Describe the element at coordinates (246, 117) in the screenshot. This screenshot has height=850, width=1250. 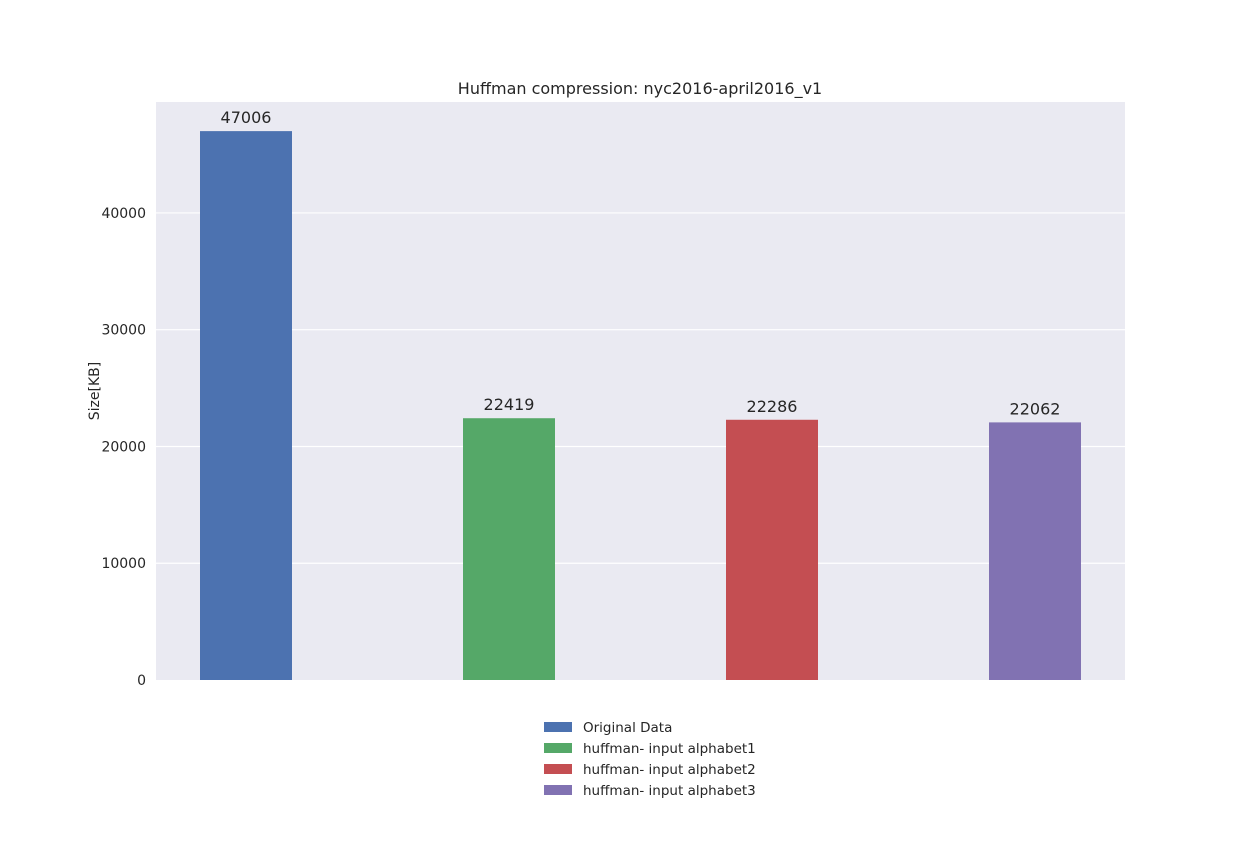
I see `bar-value-label: 47006` at that location.